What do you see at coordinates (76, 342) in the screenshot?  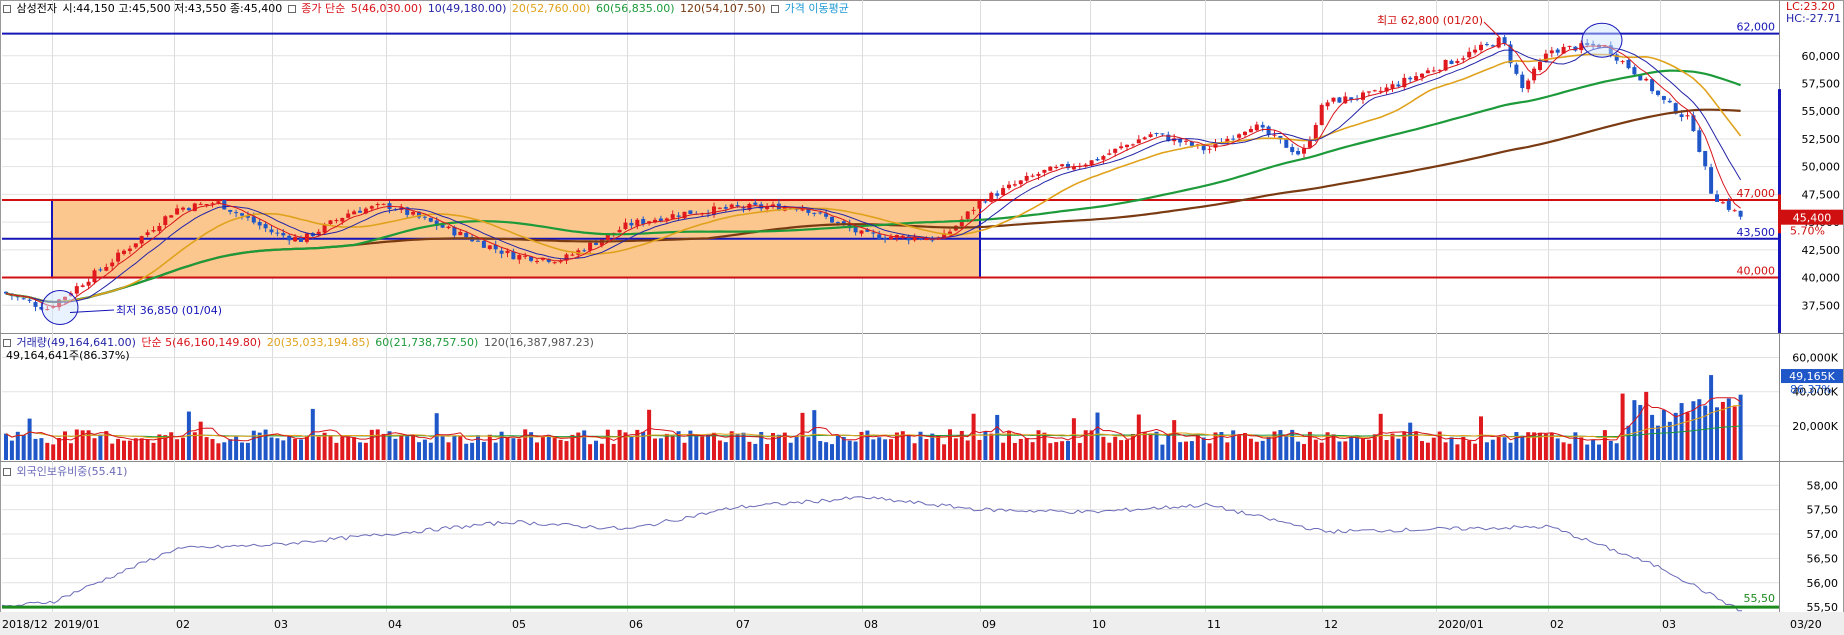 I see `volume-label: 거래량(49,164,641.00)` at bounding box center [76, 342].